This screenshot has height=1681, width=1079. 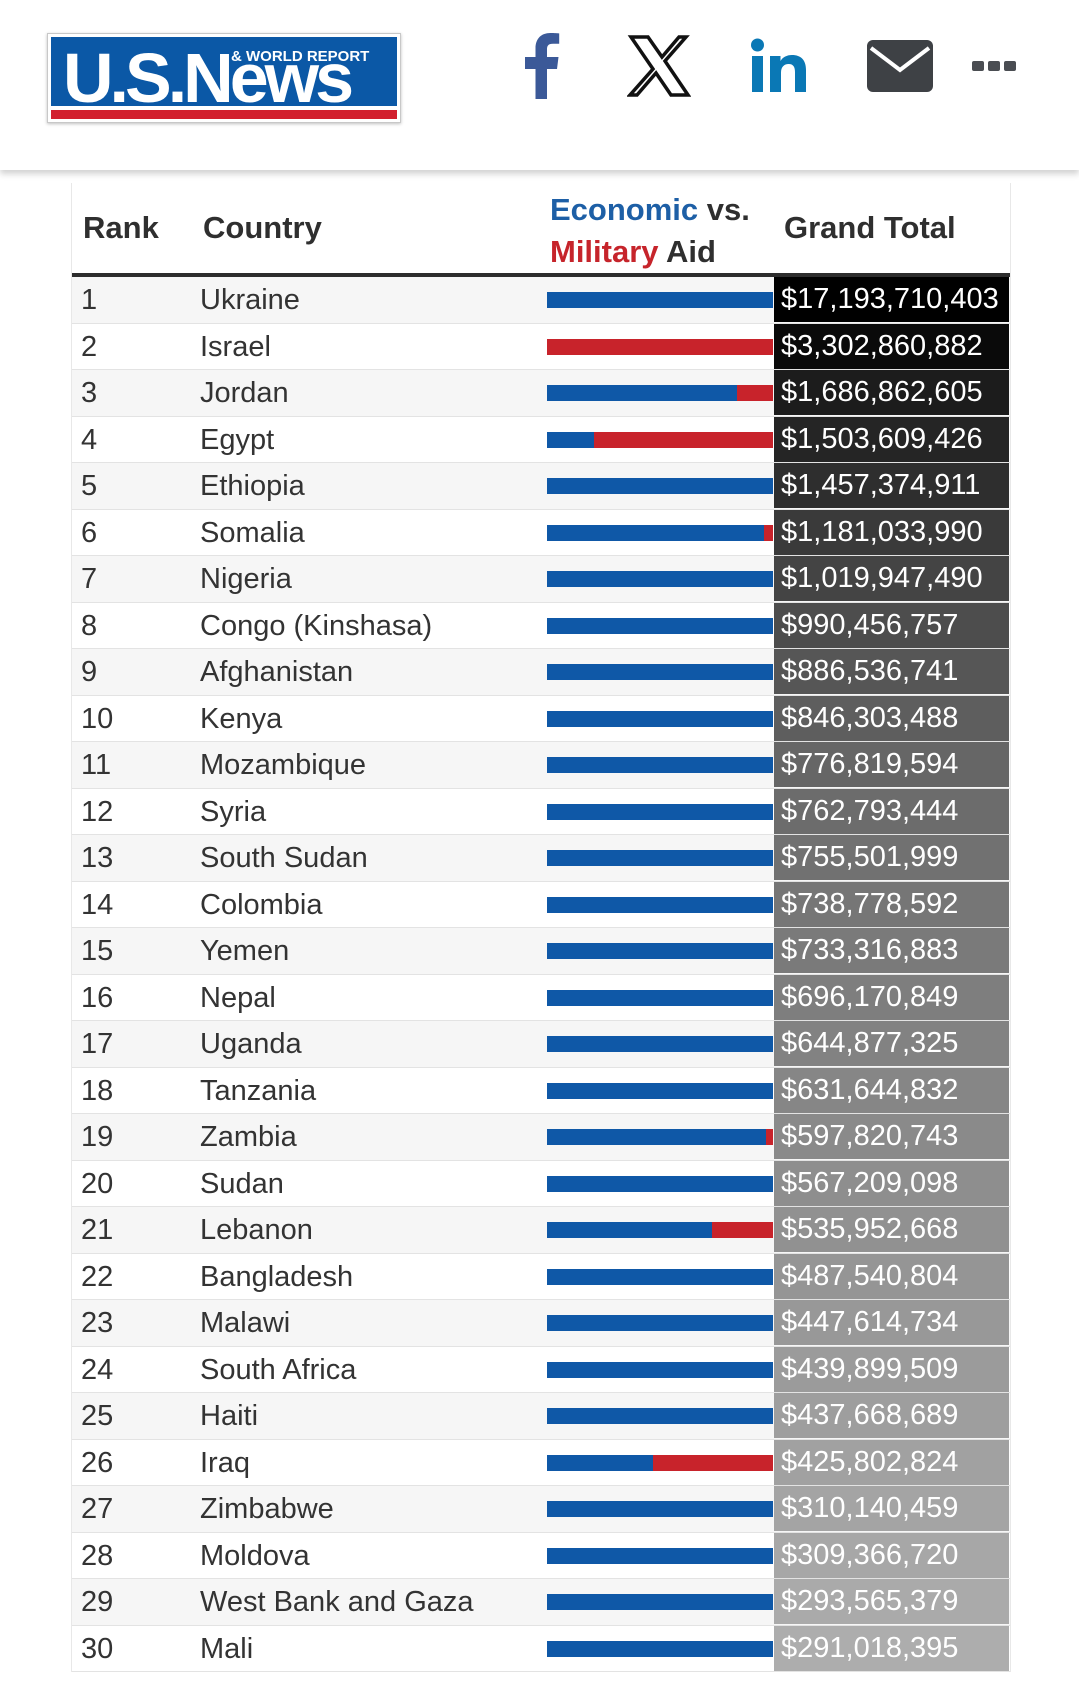 I want to click on table-row: 23 Malawi $447,614,734, so click(x=541, y=1323).